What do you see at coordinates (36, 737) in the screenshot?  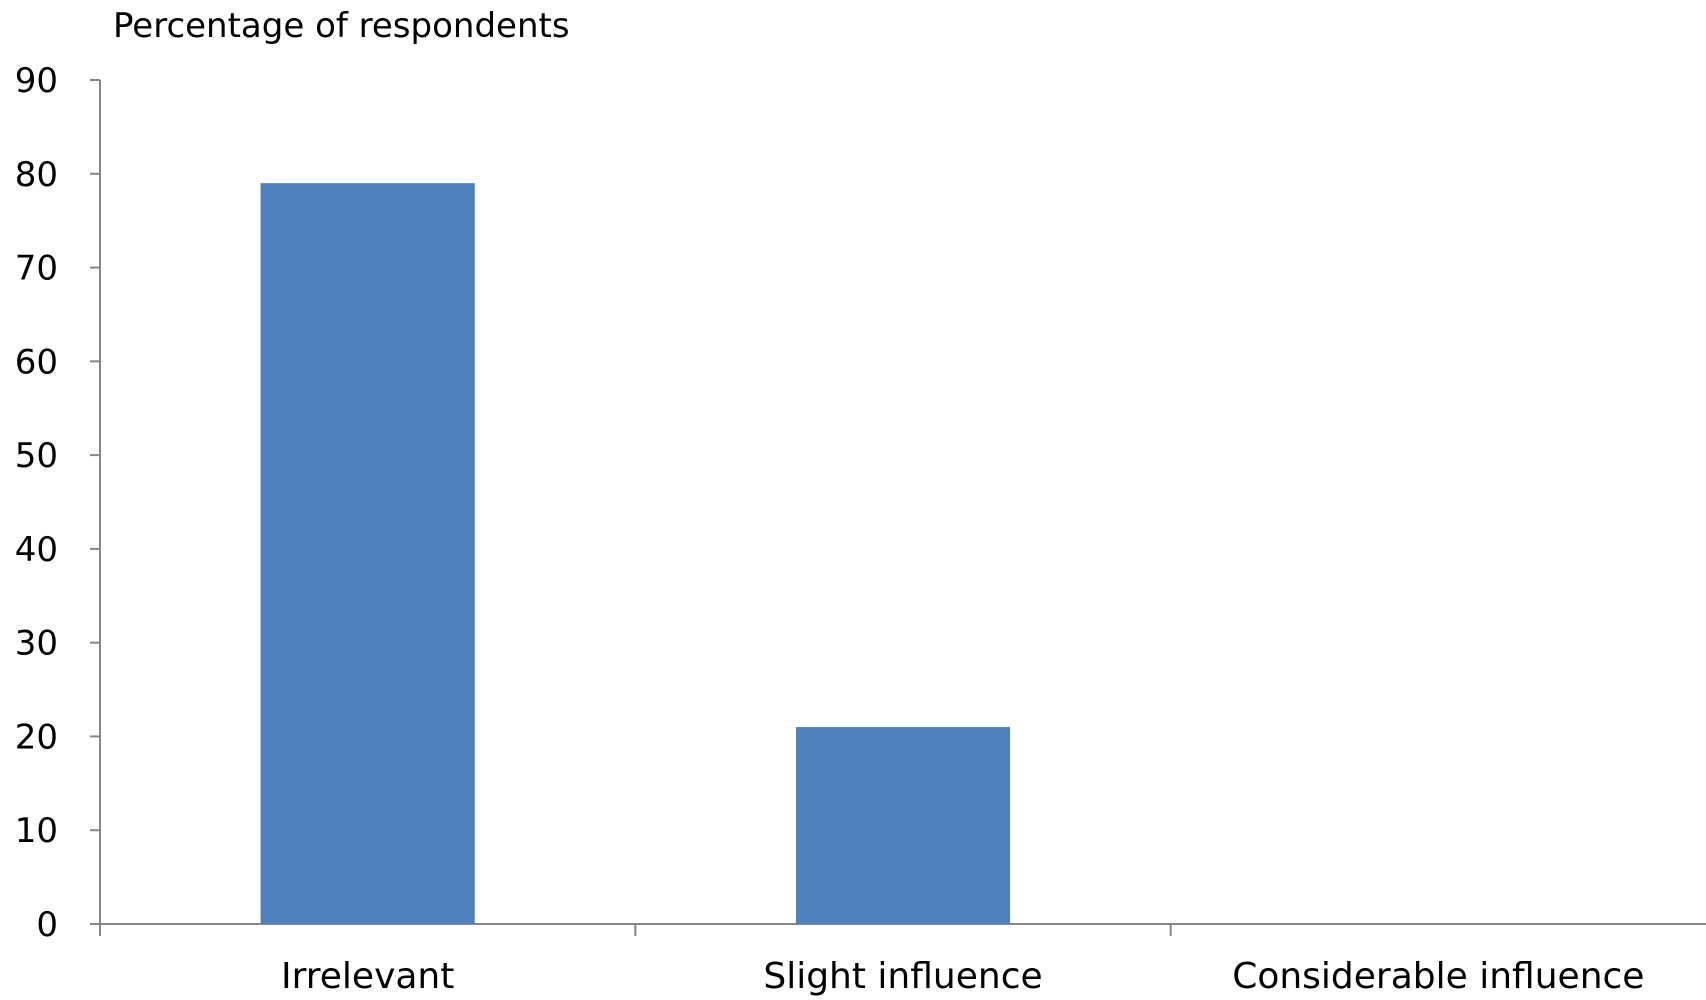 I see `y-tick-label: 20` at bounding box center [36, 737].